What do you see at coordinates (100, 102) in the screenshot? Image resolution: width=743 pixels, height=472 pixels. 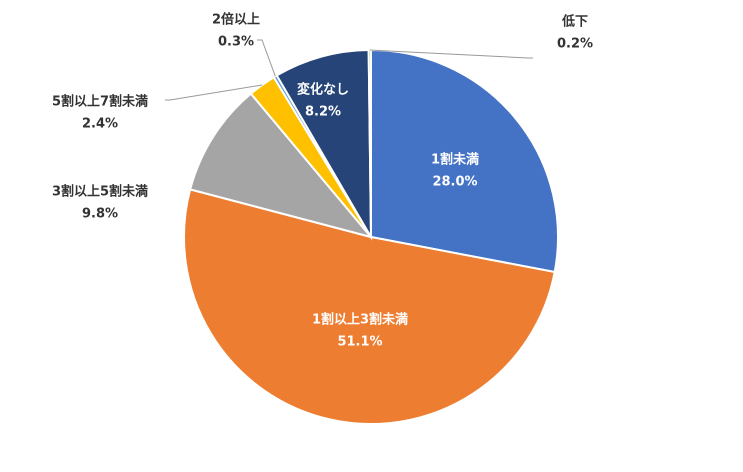 I see `slice-label: 5割以上7割未満` at bounding box center [100, 102].